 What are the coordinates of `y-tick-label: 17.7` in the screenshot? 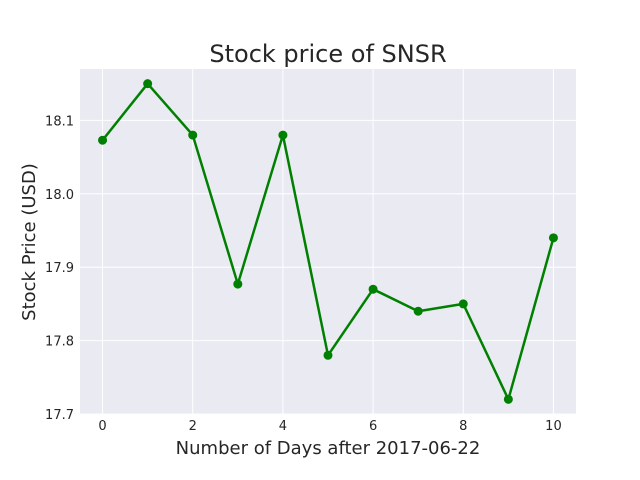 It's located at (59, 415).